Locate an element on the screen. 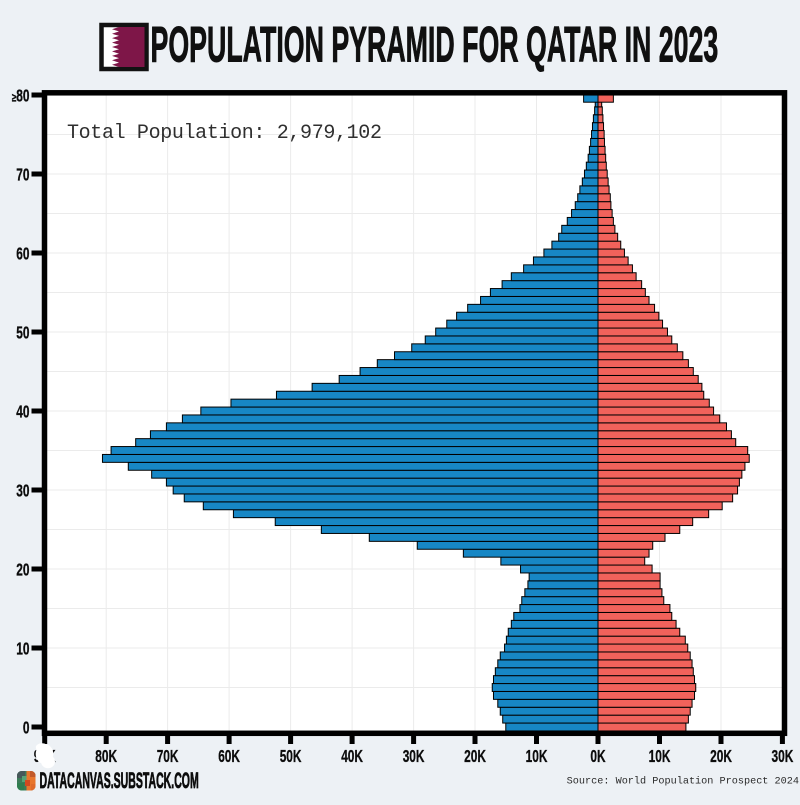 The height and width of the screenshot is (805, 800). svg-text: 0K is located at coordinates (597, 757).